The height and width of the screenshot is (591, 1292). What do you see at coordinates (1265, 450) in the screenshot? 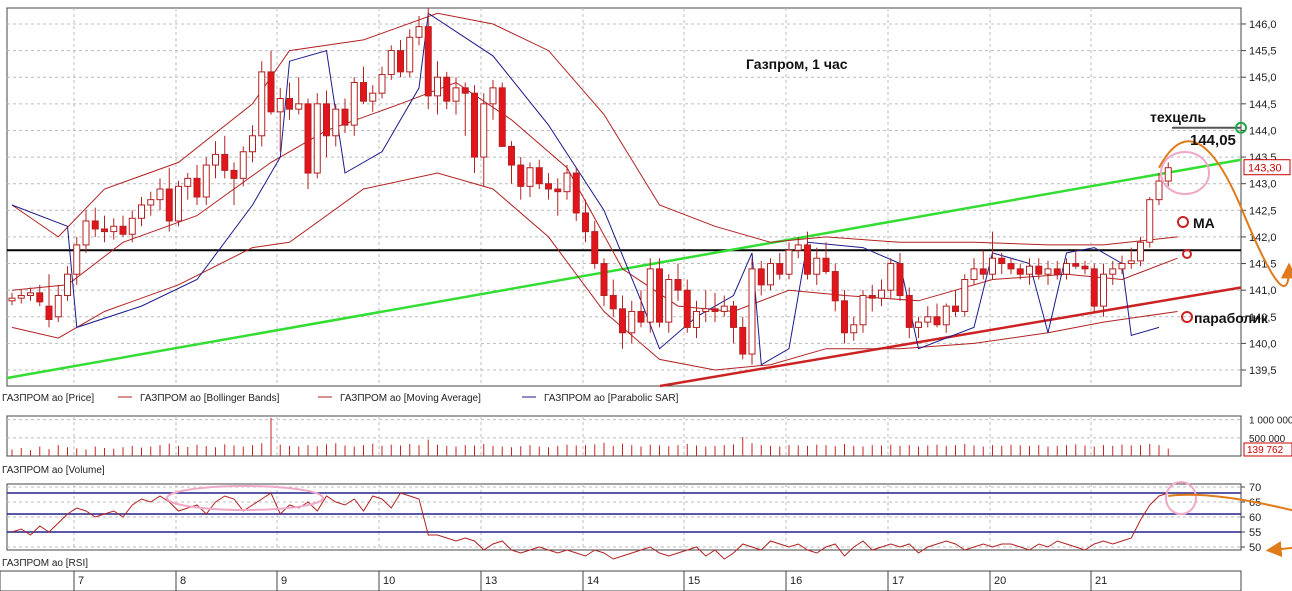
I see `volume-current-label: 139 762` at bounding box center [1265, 450].